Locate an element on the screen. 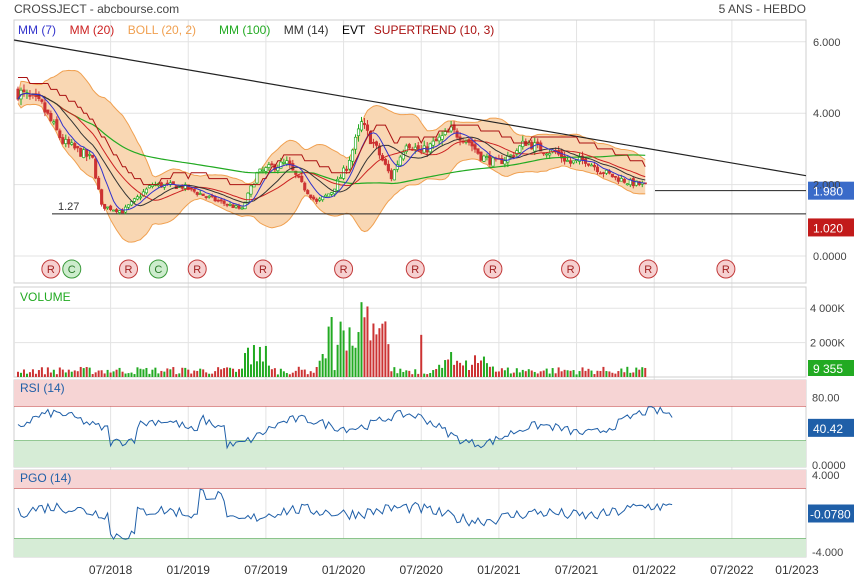 The image size is (855, 585). rsi-tick-label: 0.0000 is located at coordinates (829, 466).